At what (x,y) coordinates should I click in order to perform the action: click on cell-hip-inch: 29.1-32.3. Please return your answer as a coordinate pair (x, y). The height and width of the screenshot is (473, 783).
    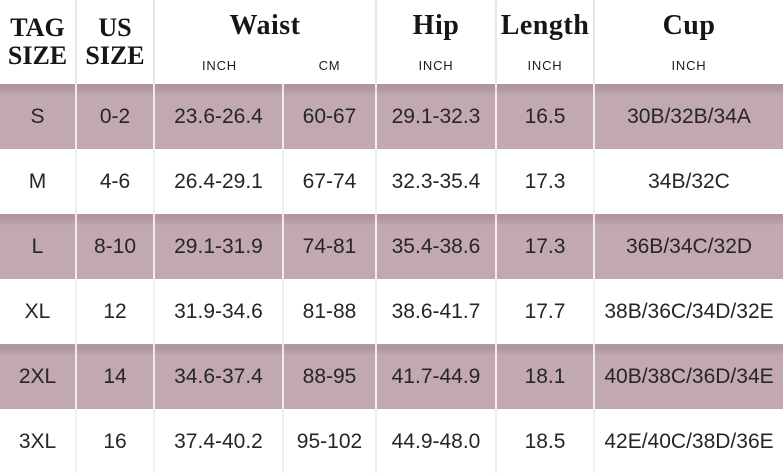
    Looking at the image, I should click on (437, 116).